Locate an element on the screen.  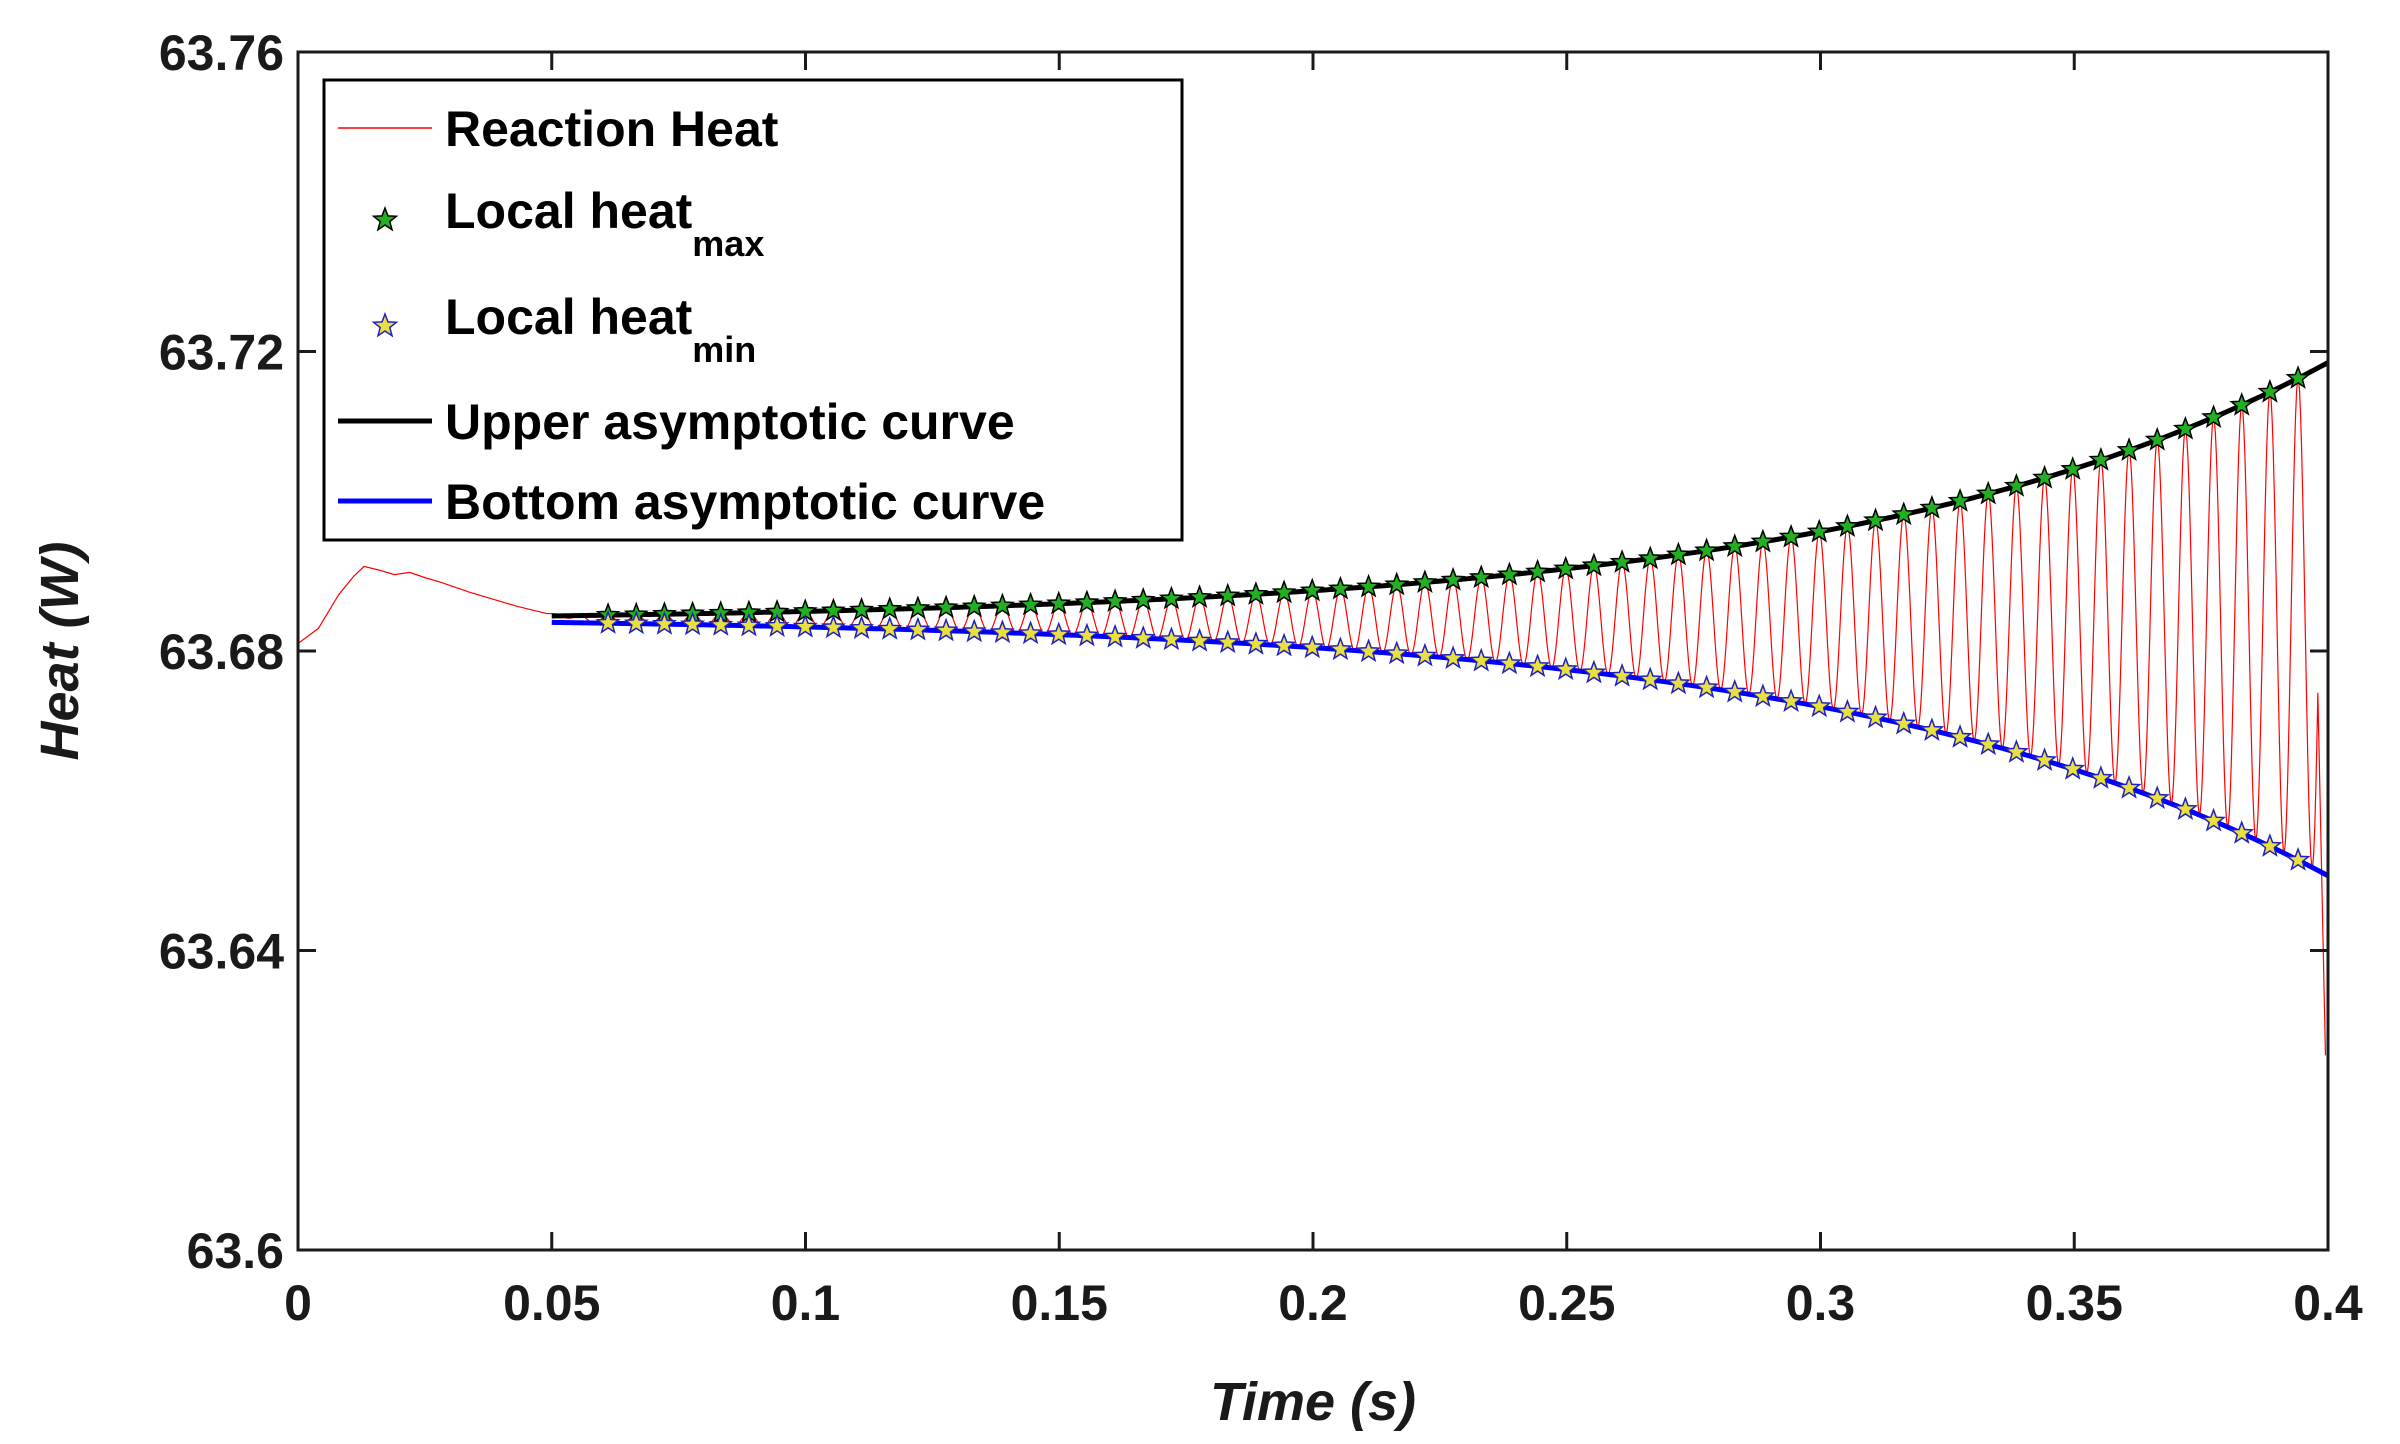
bottom-asymptotic-curve is located at coordinates (1439, 748).